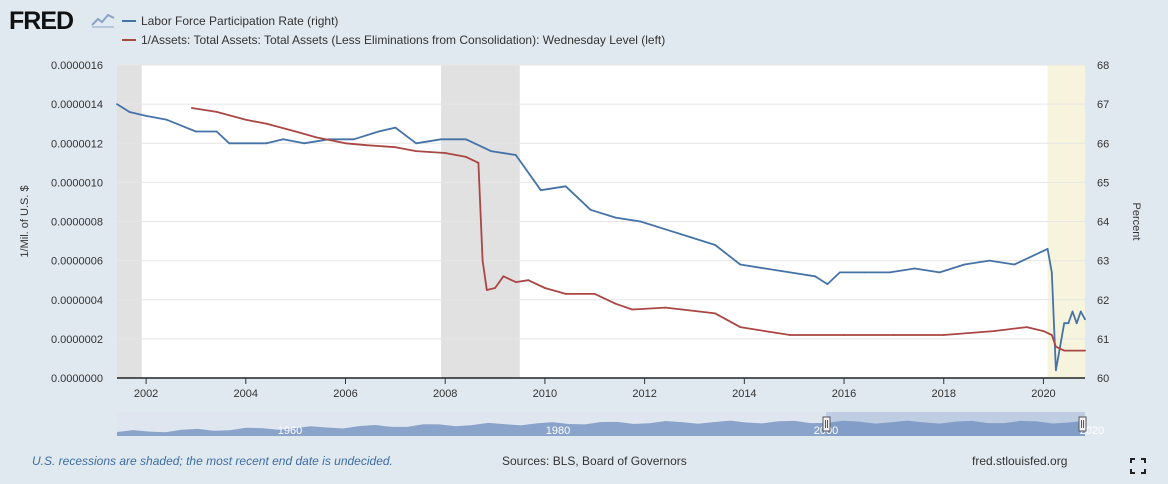  What do you see at coordinates (1103, 223) in the screenshot?
I see `y-right-tick-label: 64` at bounding box center [1103, 223].